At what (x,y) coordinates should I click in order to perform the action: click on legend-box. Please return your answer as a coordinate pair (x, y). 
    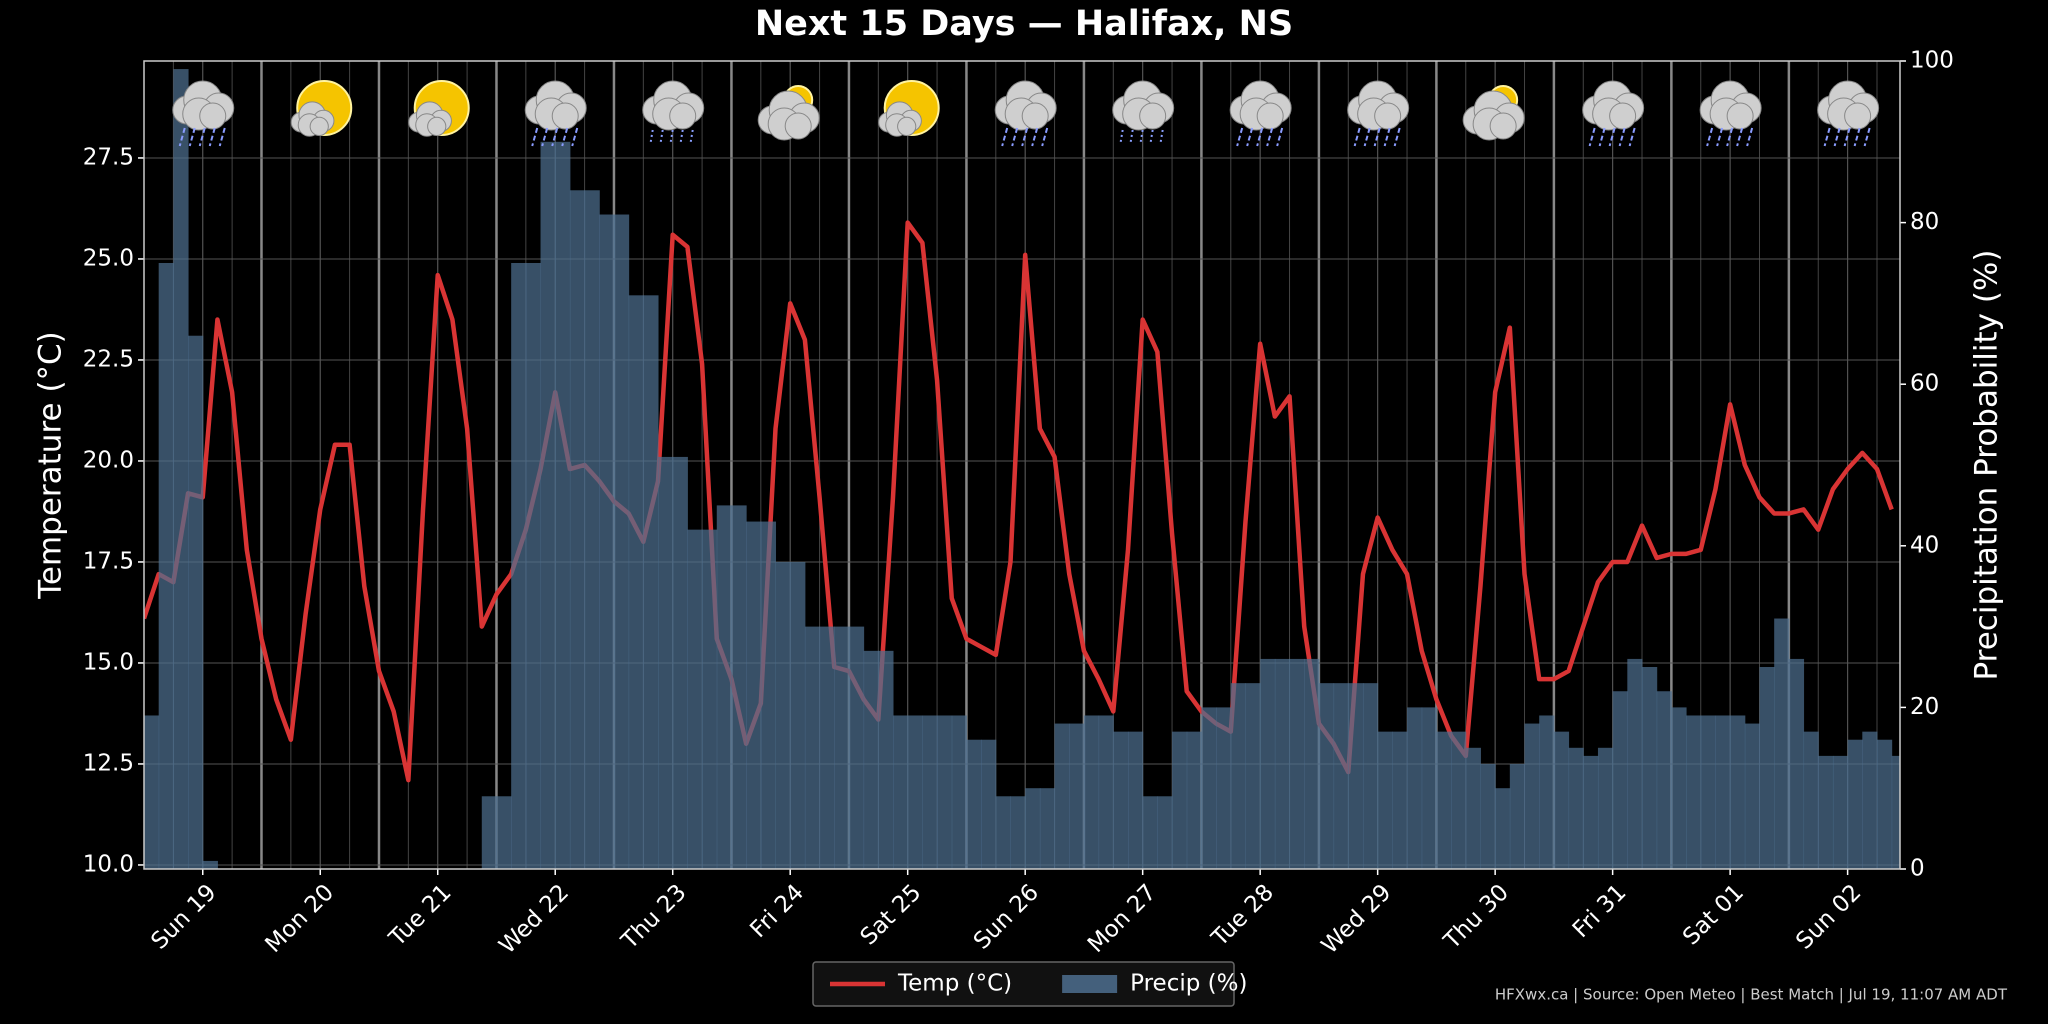
    Looking at the image, I should click on (1023, 984).